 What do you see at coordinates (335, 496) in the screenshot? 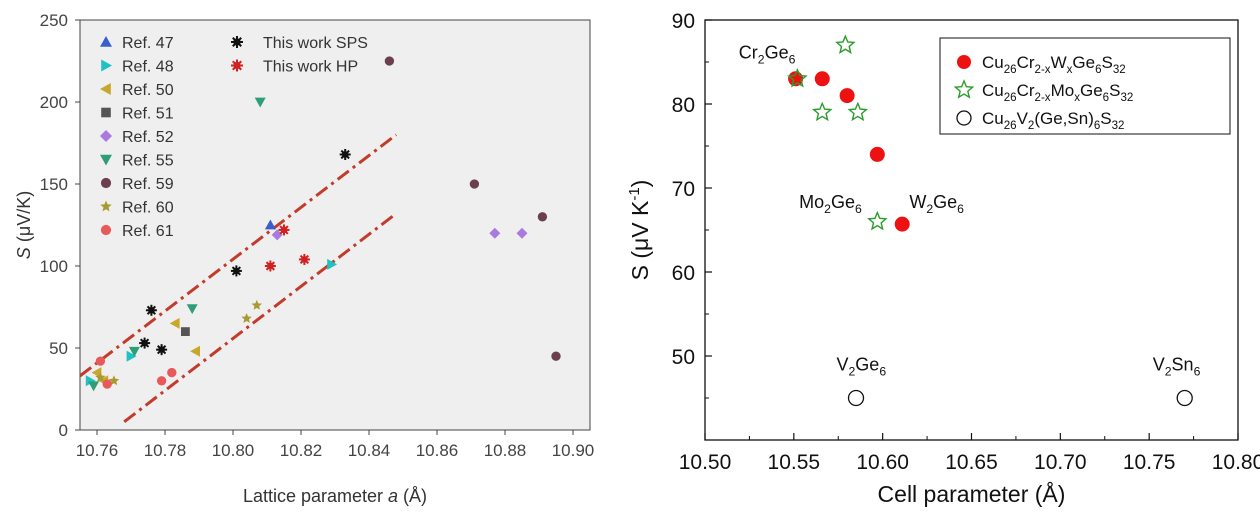
I see `x-axis-label: Lattice parameter a (Å)` at bounding box center [335, 496].